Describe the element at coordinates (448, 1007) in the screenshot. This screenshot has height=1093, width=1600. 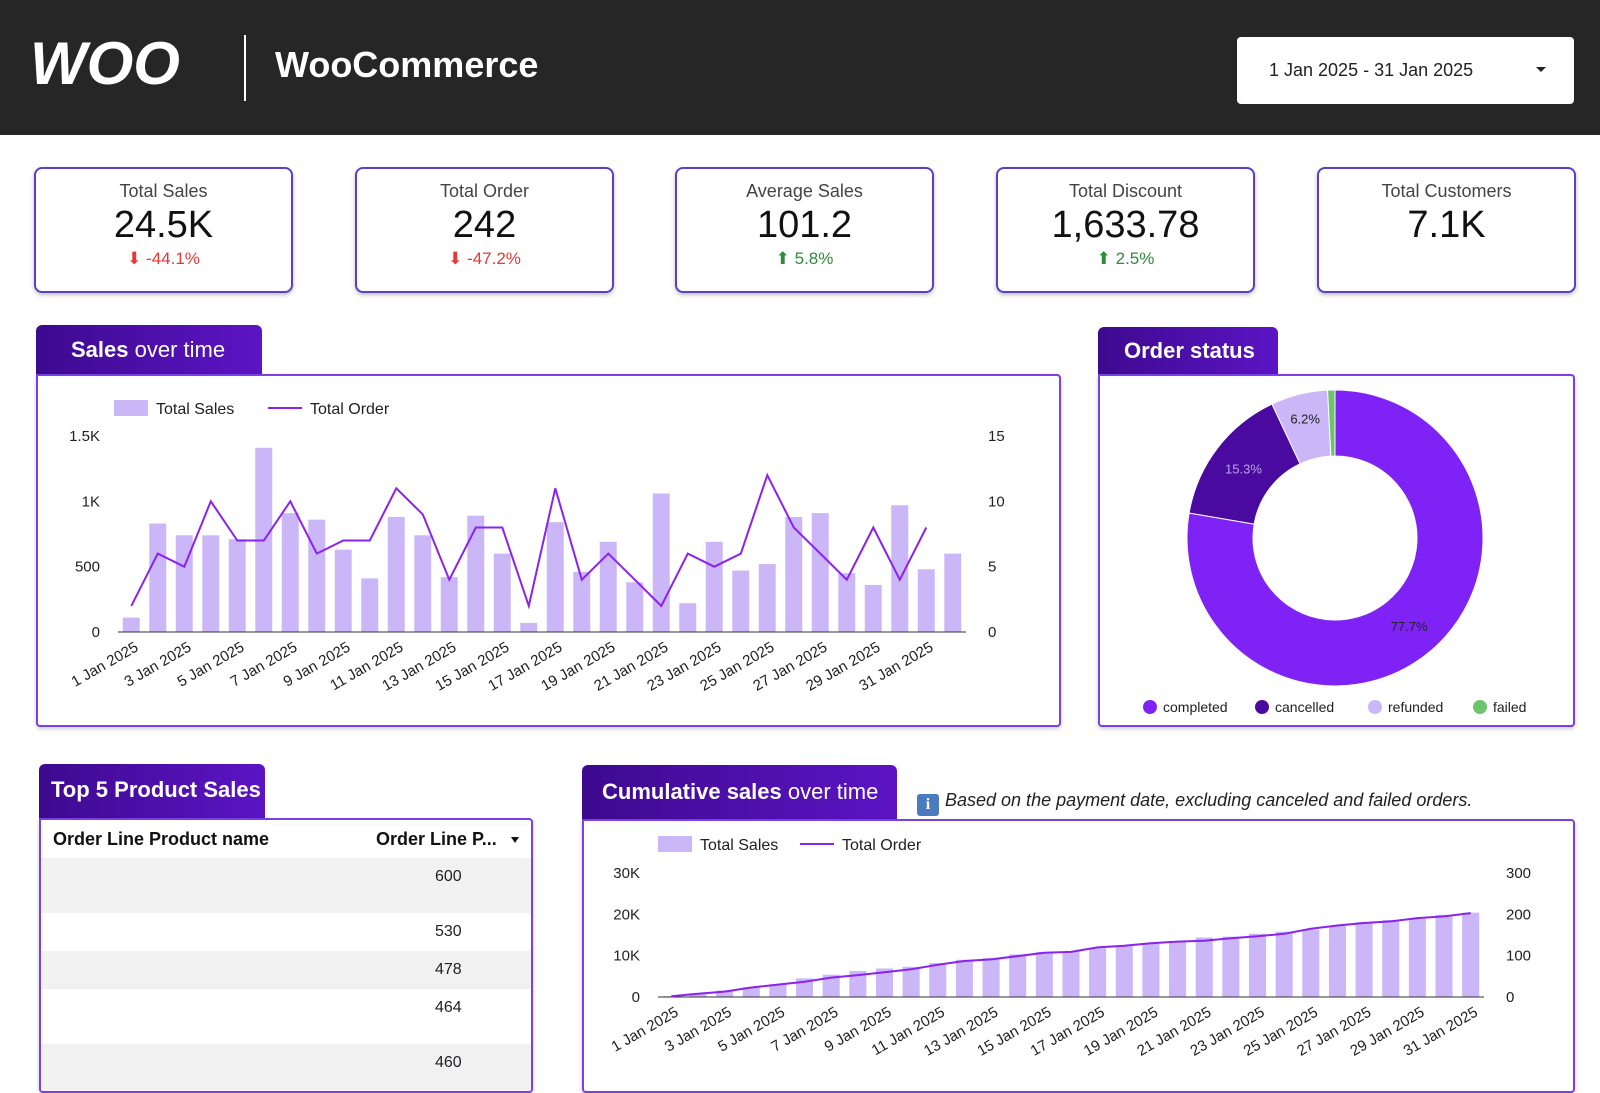
I see `row-value: 464` at that location.